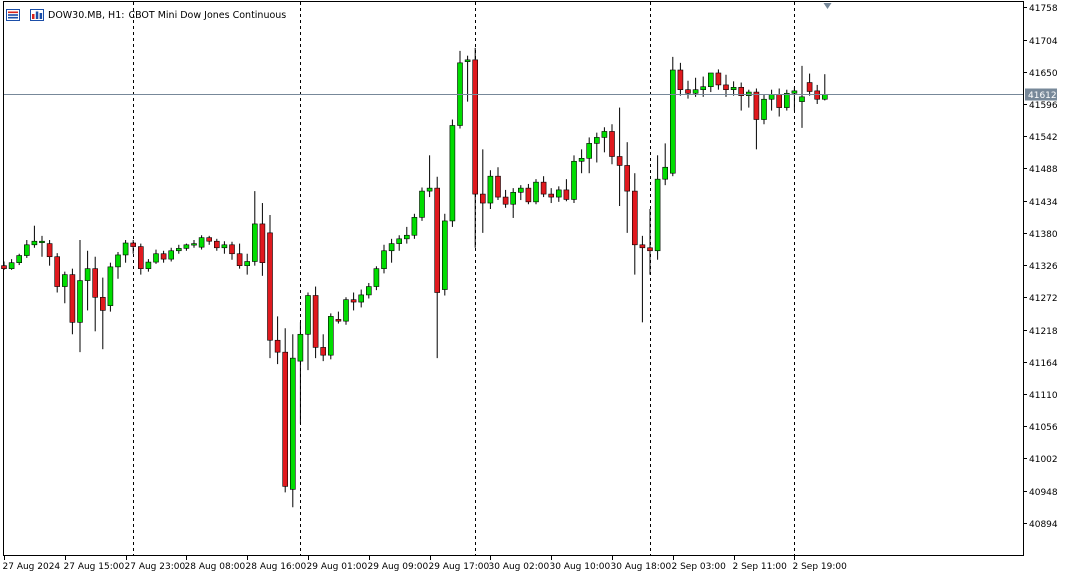 The image size is (1073, 572). Describe the element at coordinates (1043, 299) in the screenshot. I see `price-tick-label: 41272` at that location.